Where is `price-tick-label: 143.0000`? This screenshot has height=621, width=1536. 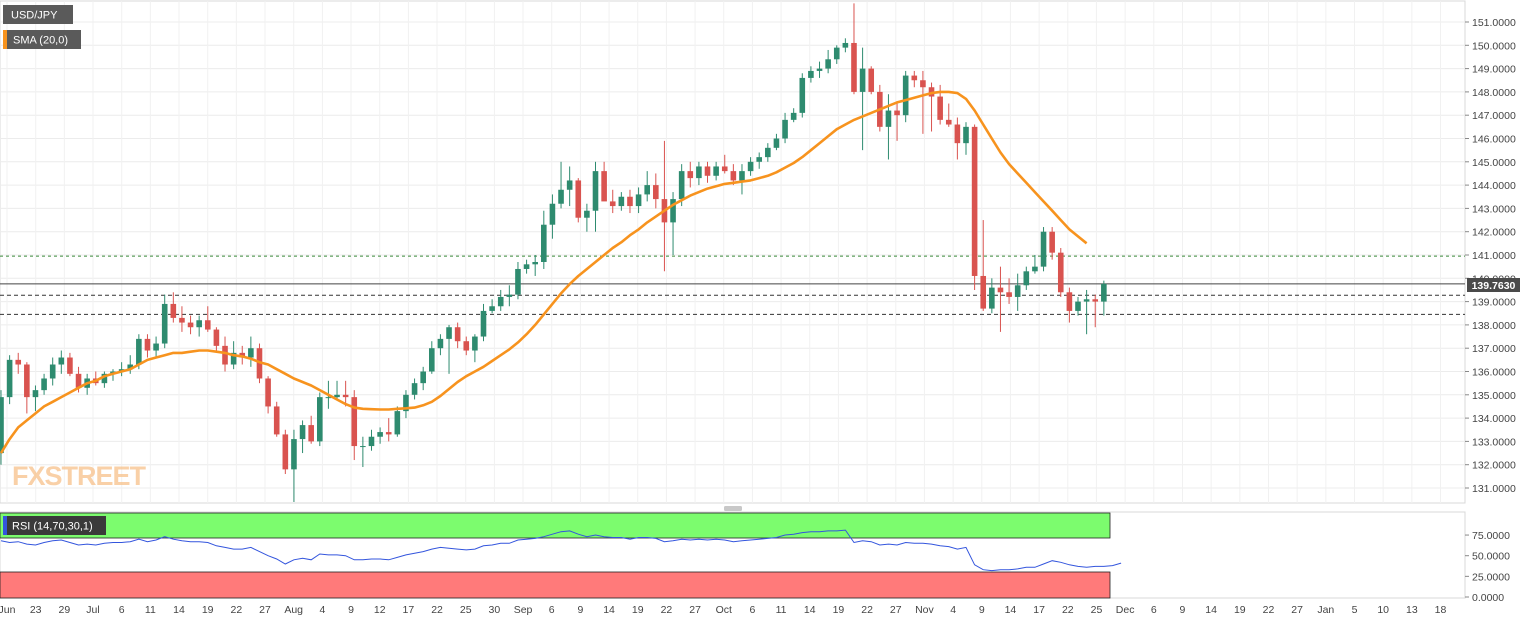
price-tick-label: 143.0000 is located at coordinates (1494, 209).